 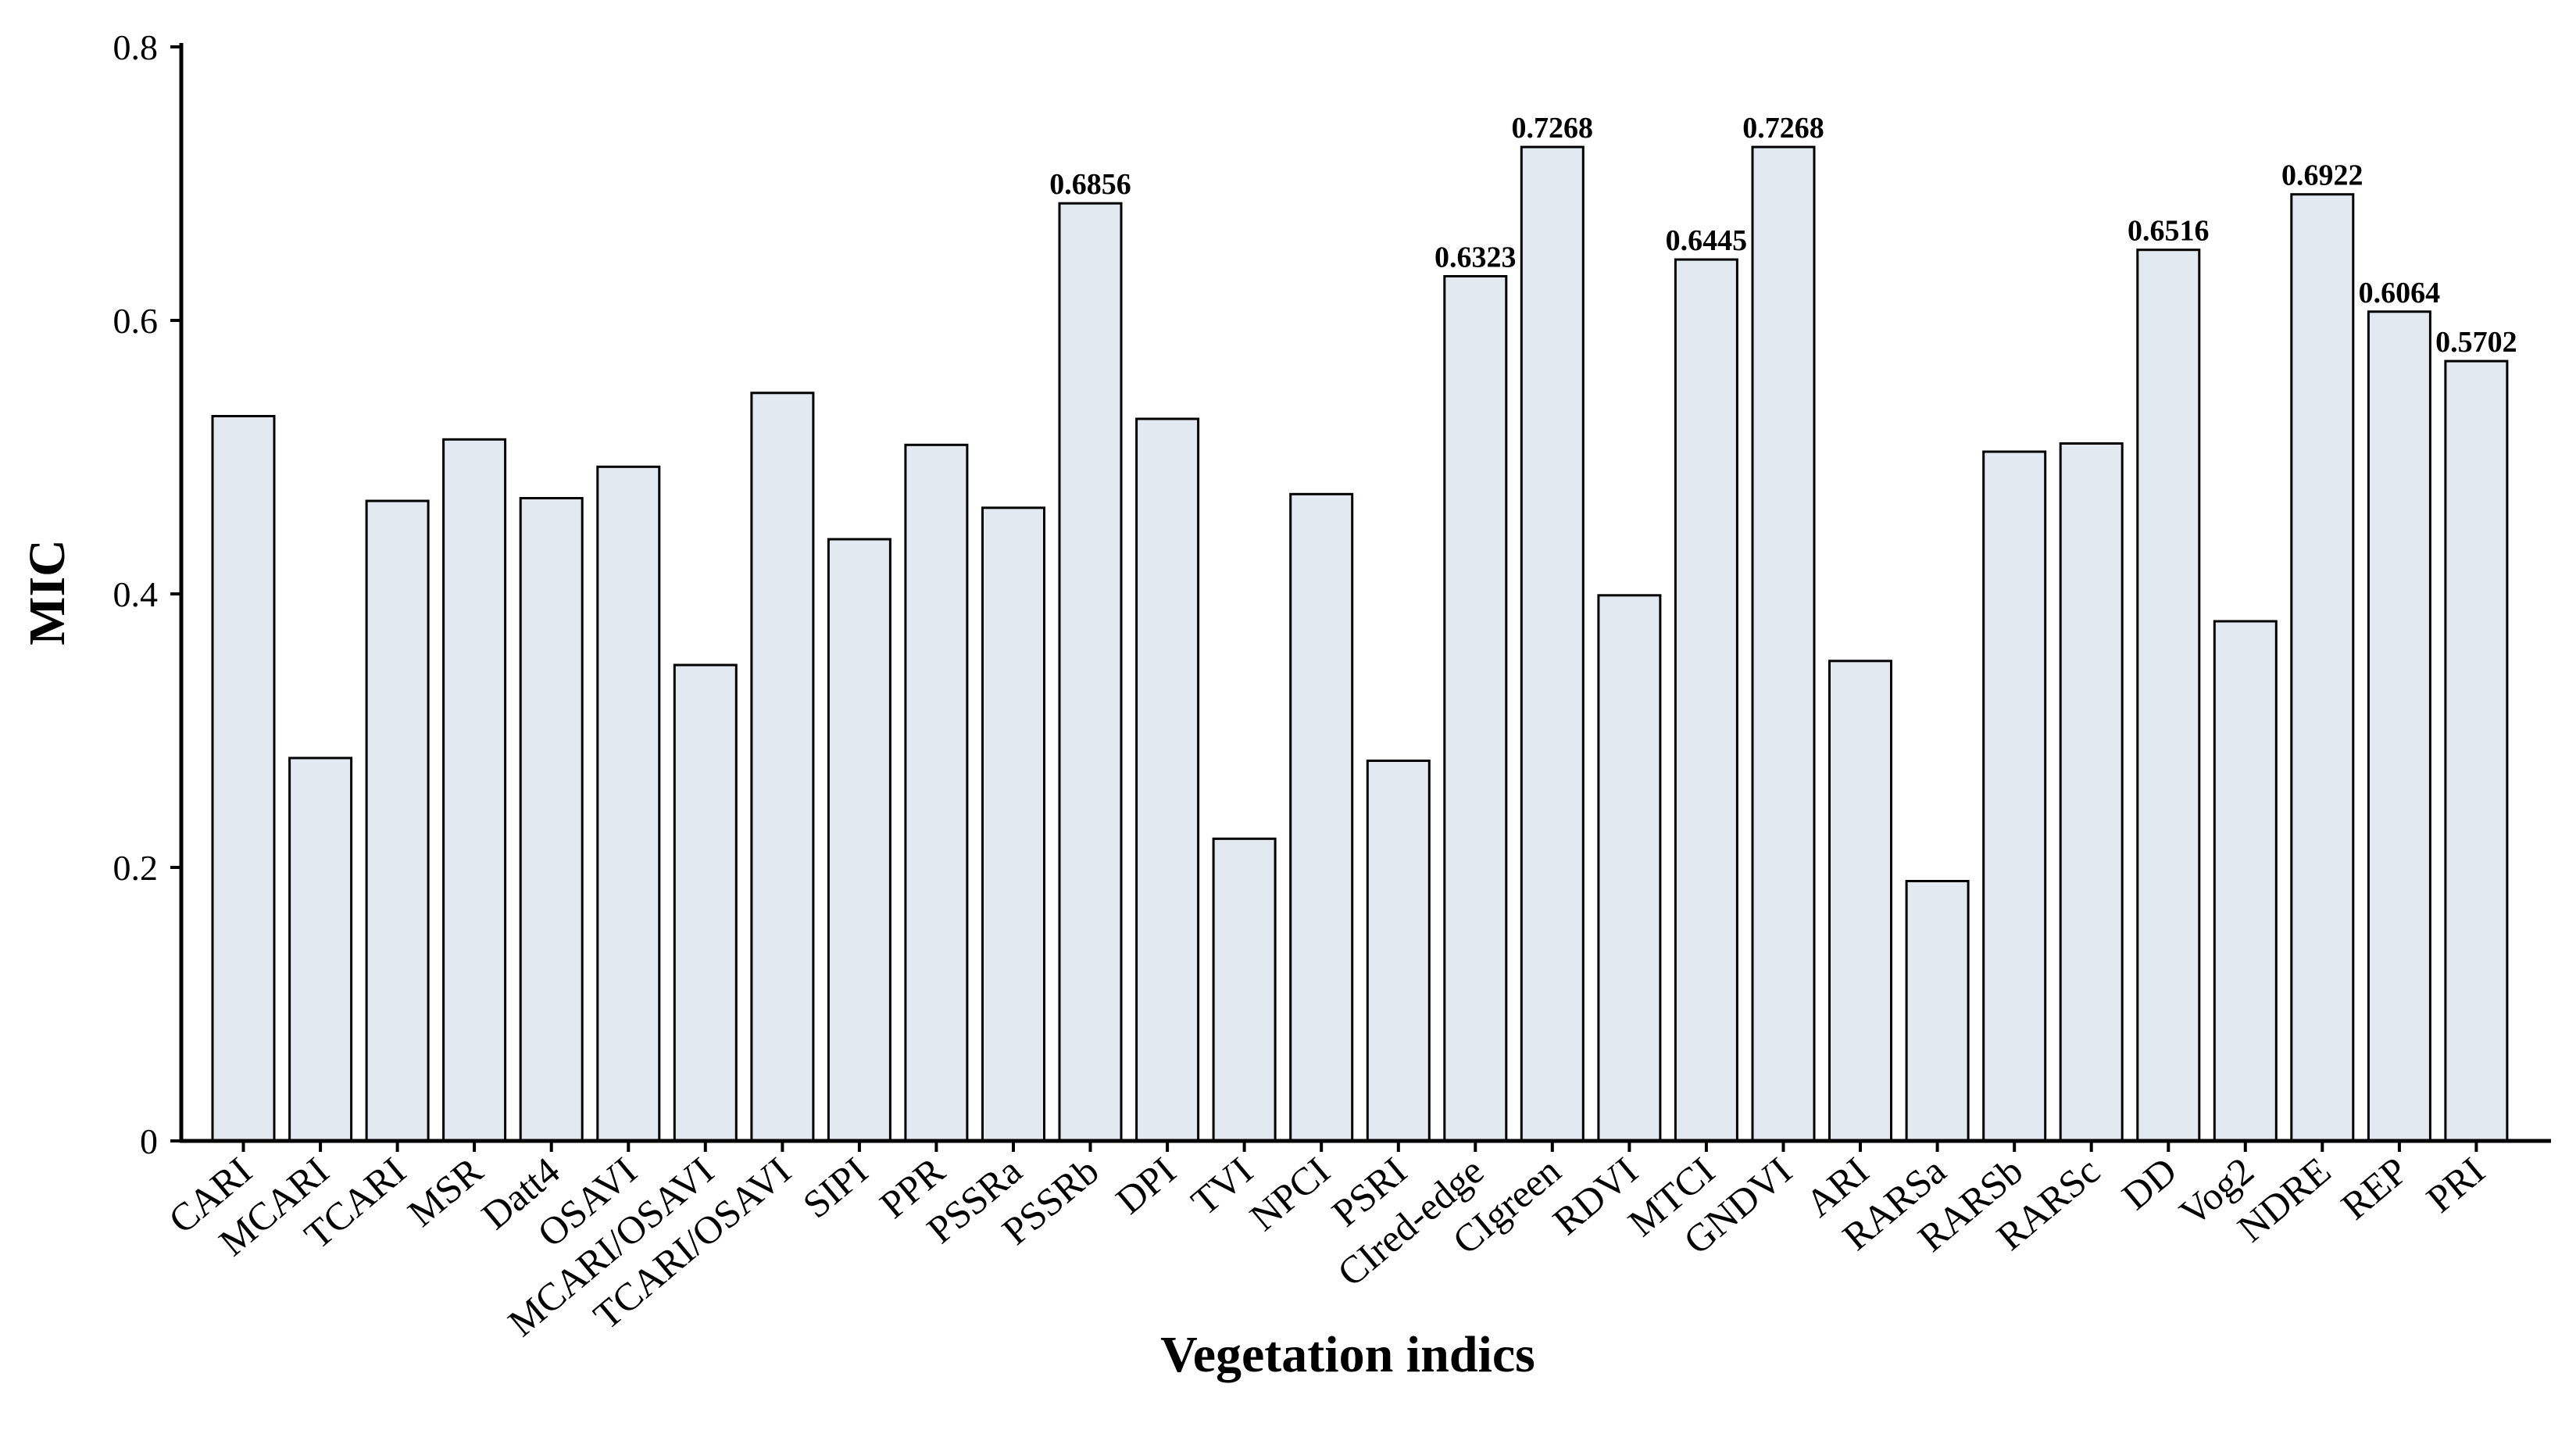 What do you see at coordinates (1245, 989) in the screenshot?
I see `bar-tvi` at bounding box center [1245, 989].